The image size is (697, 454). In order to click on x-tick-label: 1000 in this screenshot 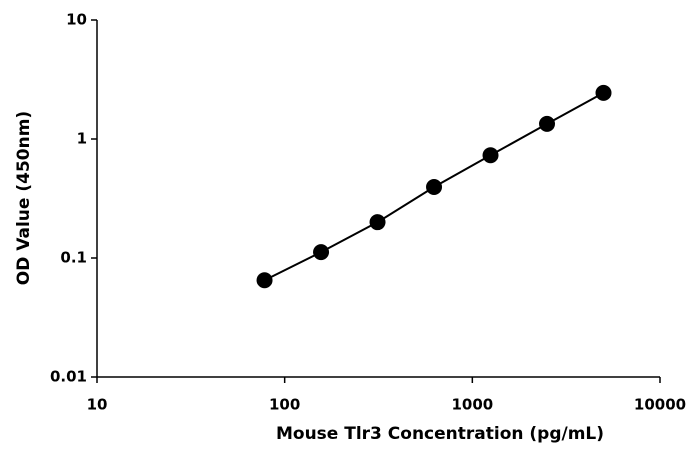, I will do `click(472, 405)`.